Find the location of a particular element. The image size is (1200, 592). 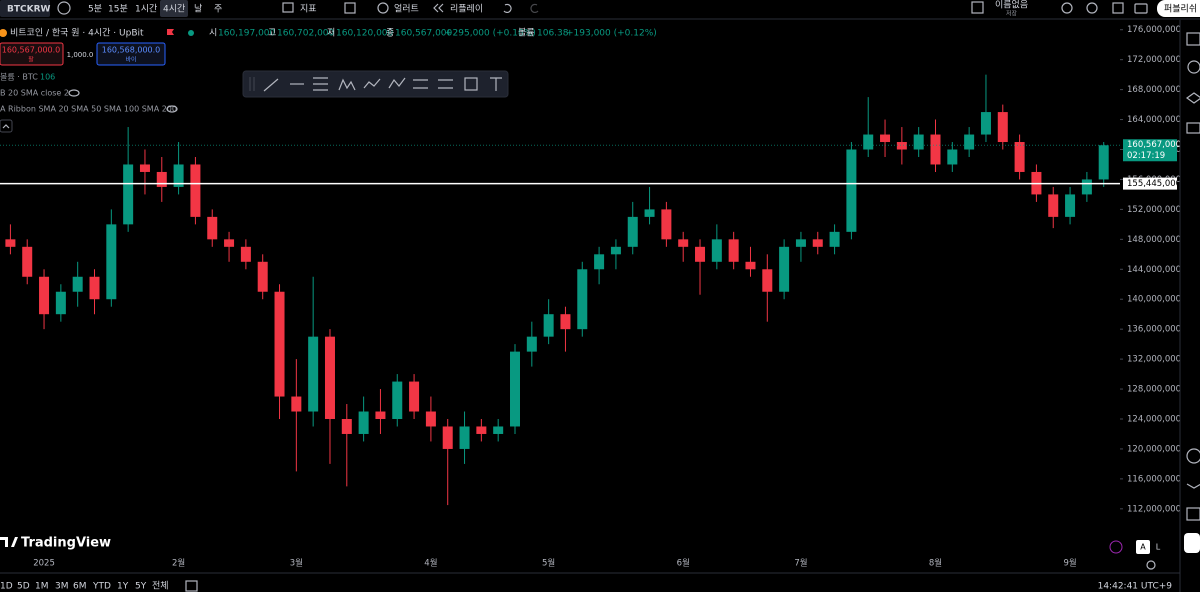

watchlist-icon is located at coordinates (1193, 39).